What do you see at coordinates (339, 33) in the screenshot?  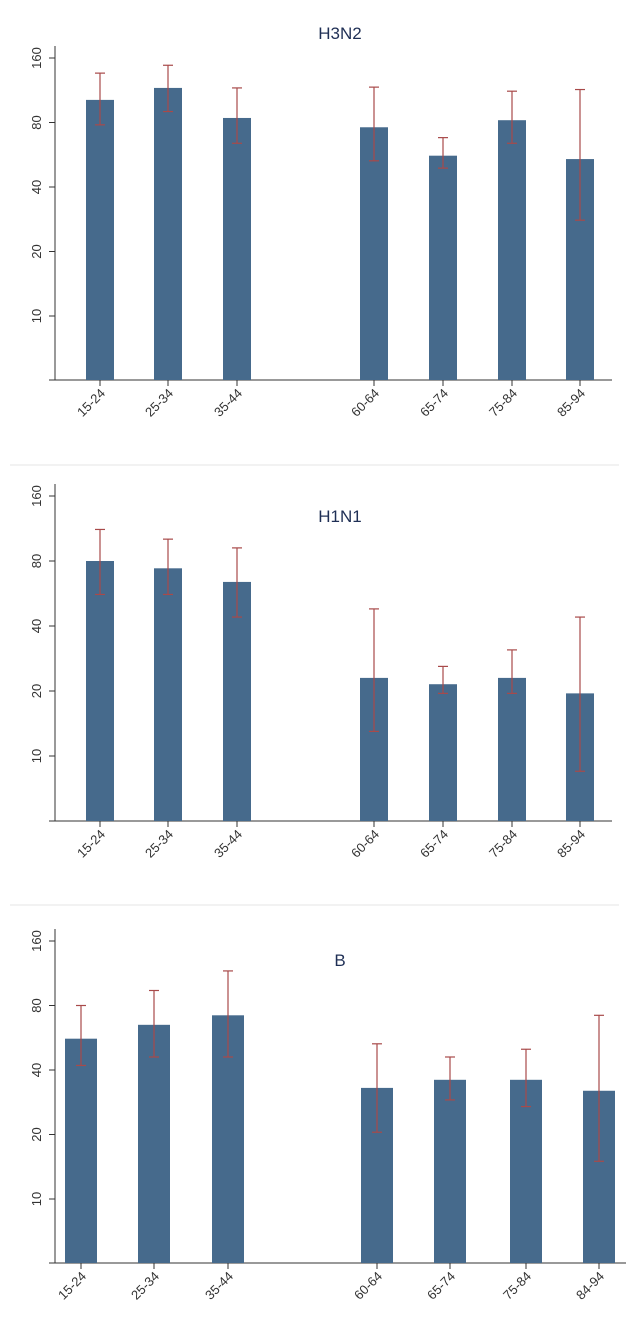 I see `chart-title: H3N2` at bounding box center [339, 33].